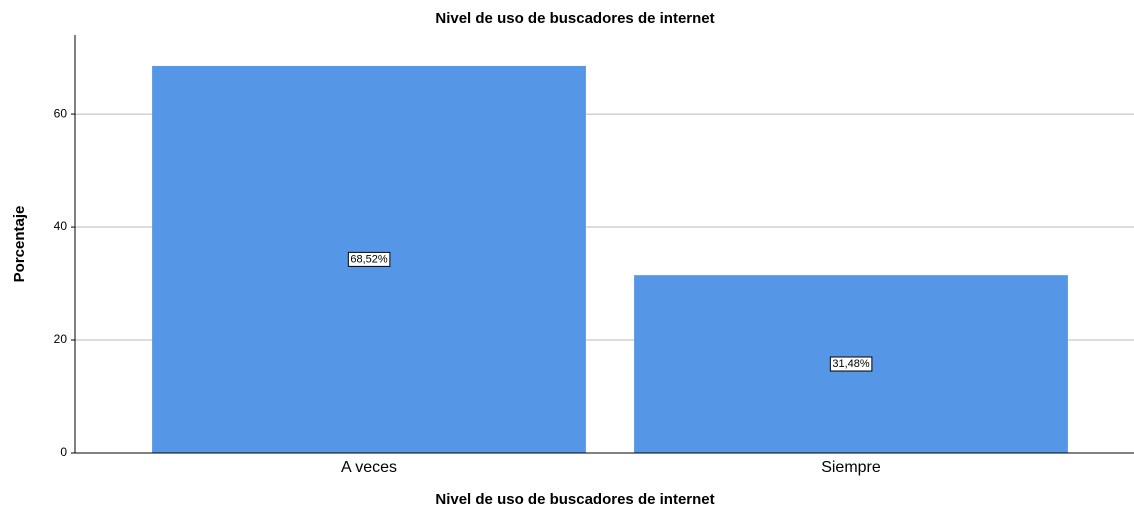 This screenshot has width=1134, height=511. I want to click on x-tick-label: A veces, so click(369, 467).